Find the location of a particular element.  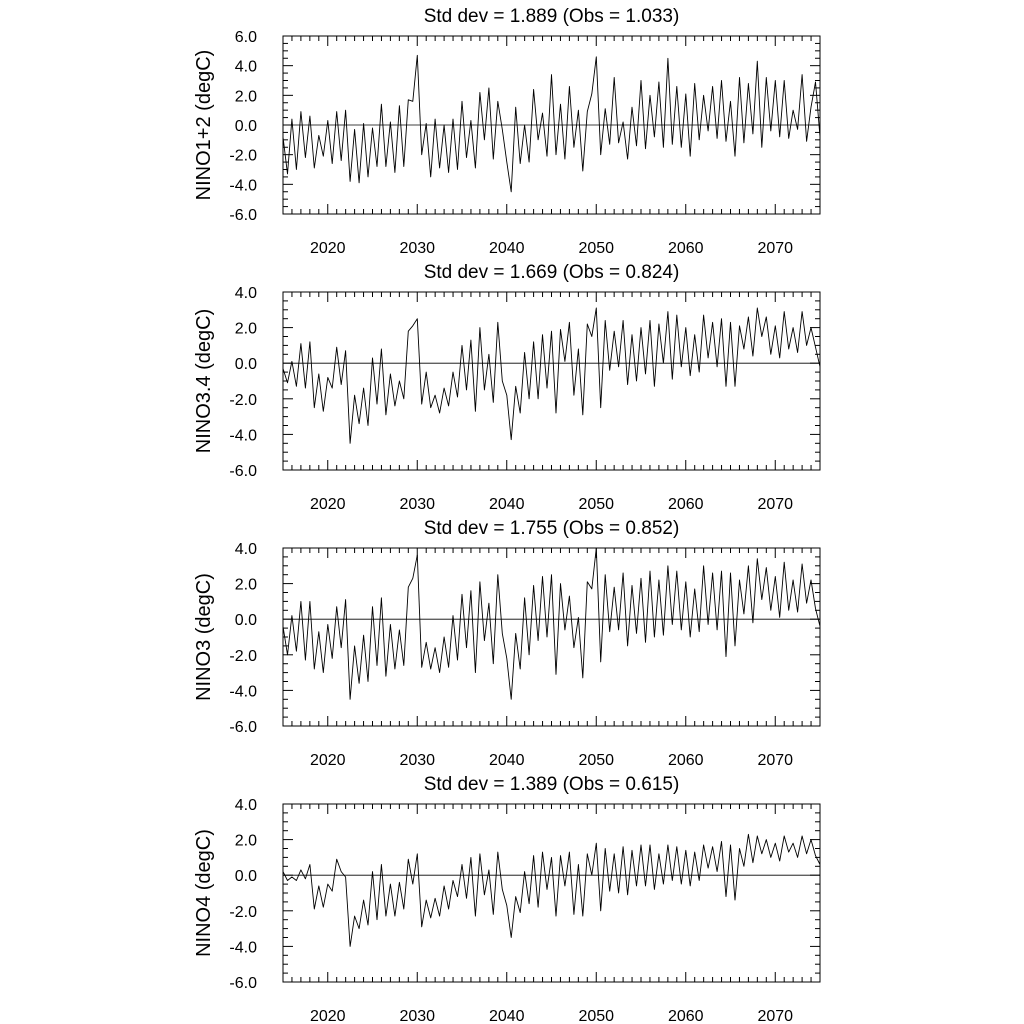

y-axis-label: NINO3.4 (degC) is located at coordinates (204, 381).